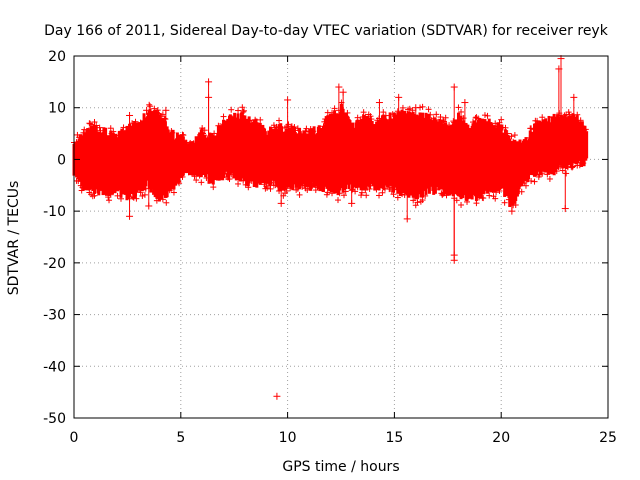 This screenshot has height=480, width=640. Describe the element at coordinates (74, 438) in the screenshot. I see `x-tick-label: 0` at that location.